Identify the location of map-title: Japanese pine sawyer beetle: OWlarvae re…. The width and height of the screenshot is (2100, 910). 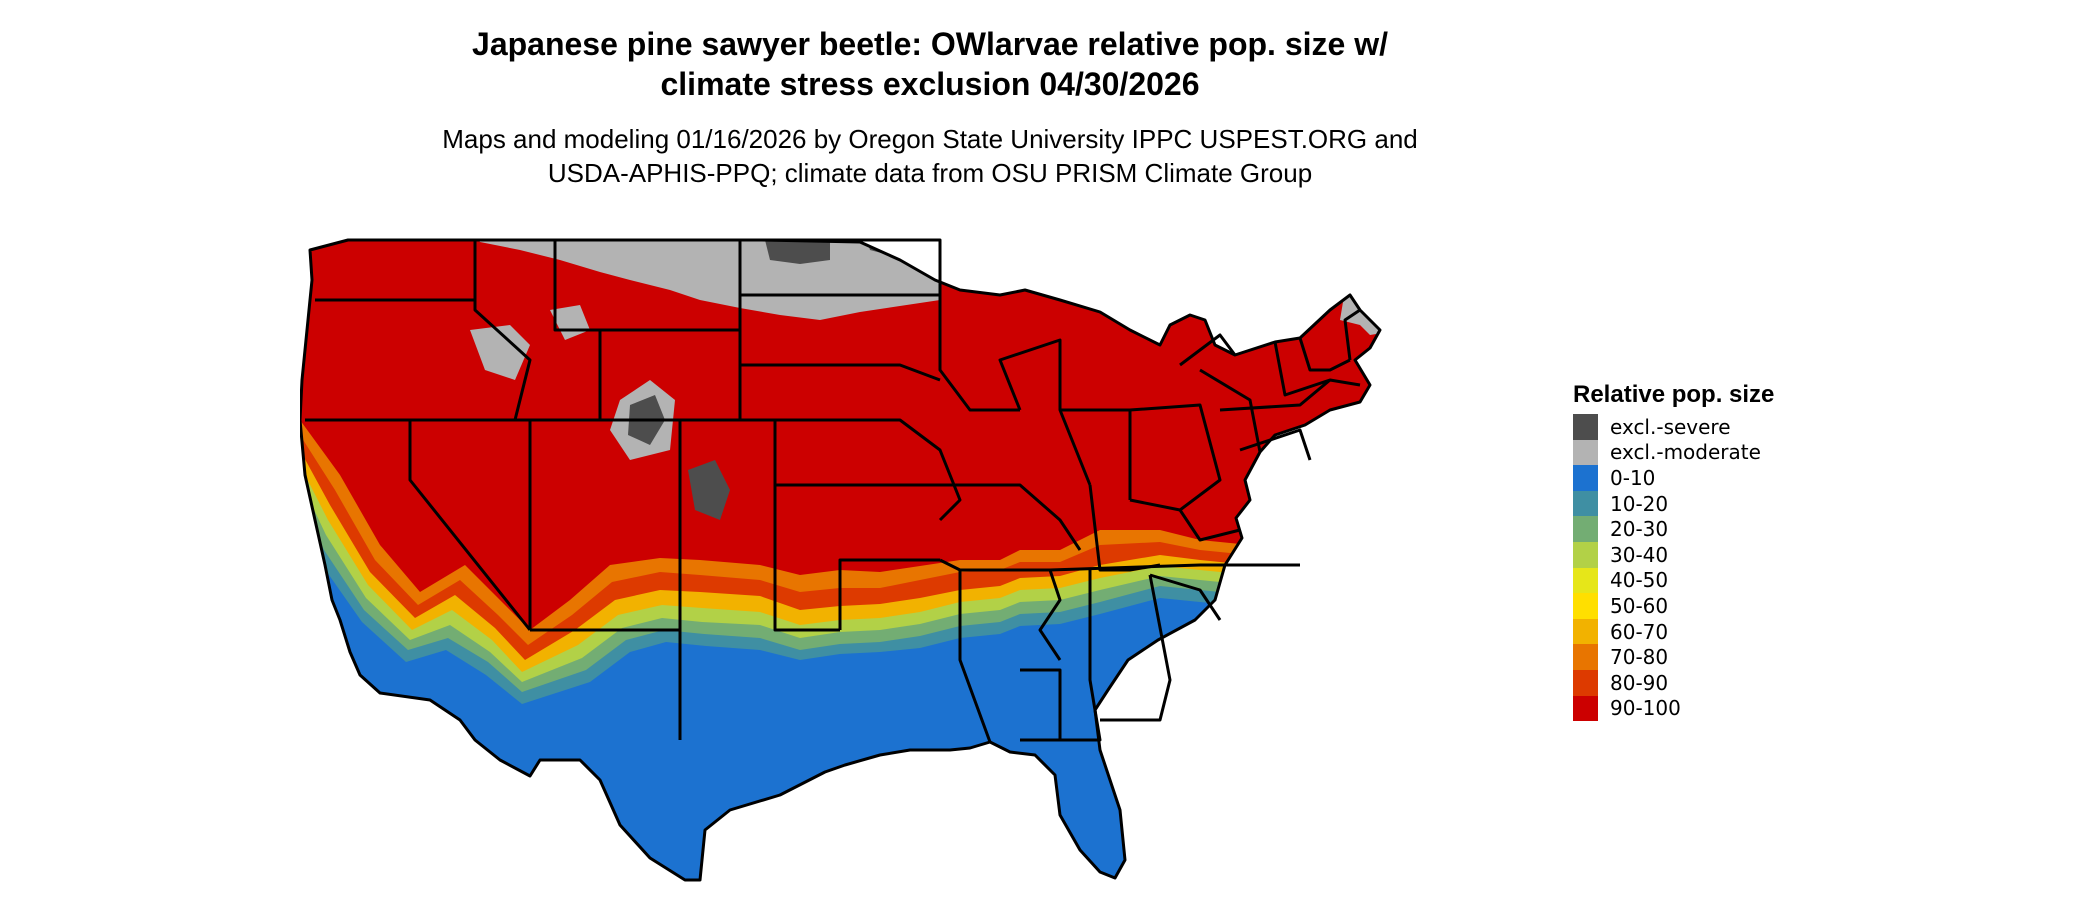
(930, 64).